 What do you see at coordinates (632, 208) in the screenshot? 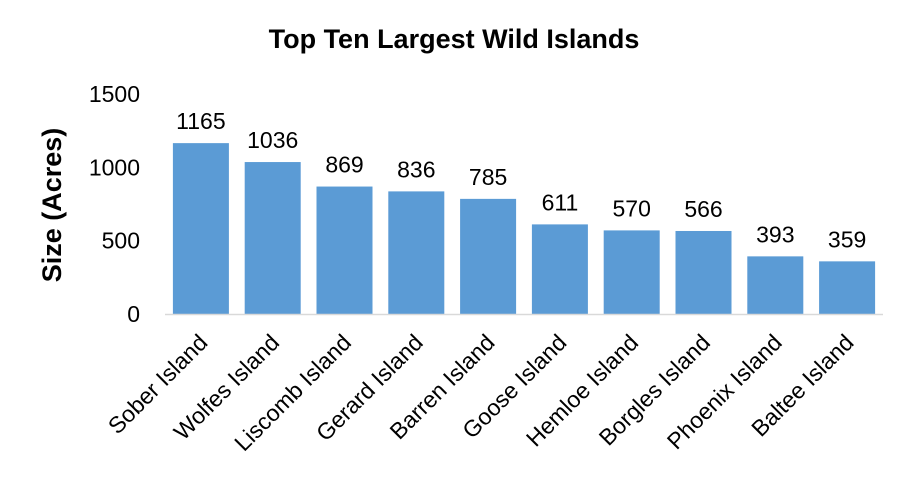
I see `data-label: 570` at bounding box center [632, 208].